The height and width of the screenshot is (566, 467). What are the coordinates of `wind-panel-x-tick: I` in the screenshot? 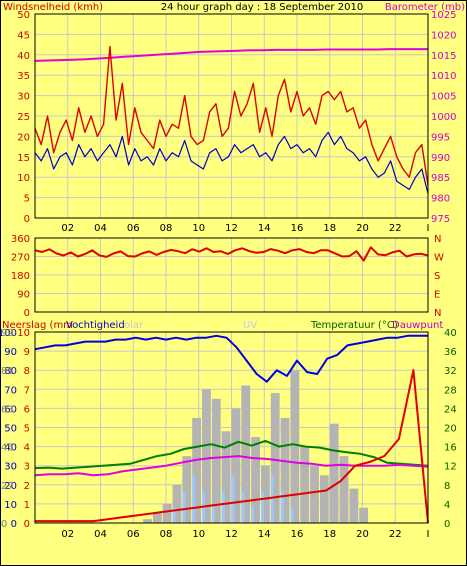 It's located at (428, 228).